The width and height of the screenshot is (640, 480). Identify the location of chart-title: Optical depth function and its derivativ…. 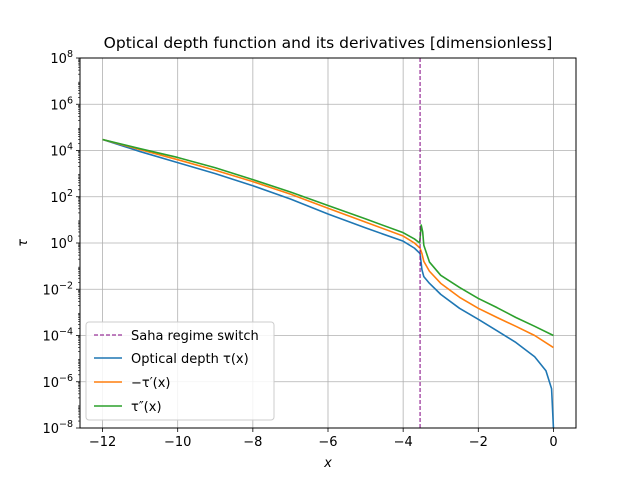
(328, 43).